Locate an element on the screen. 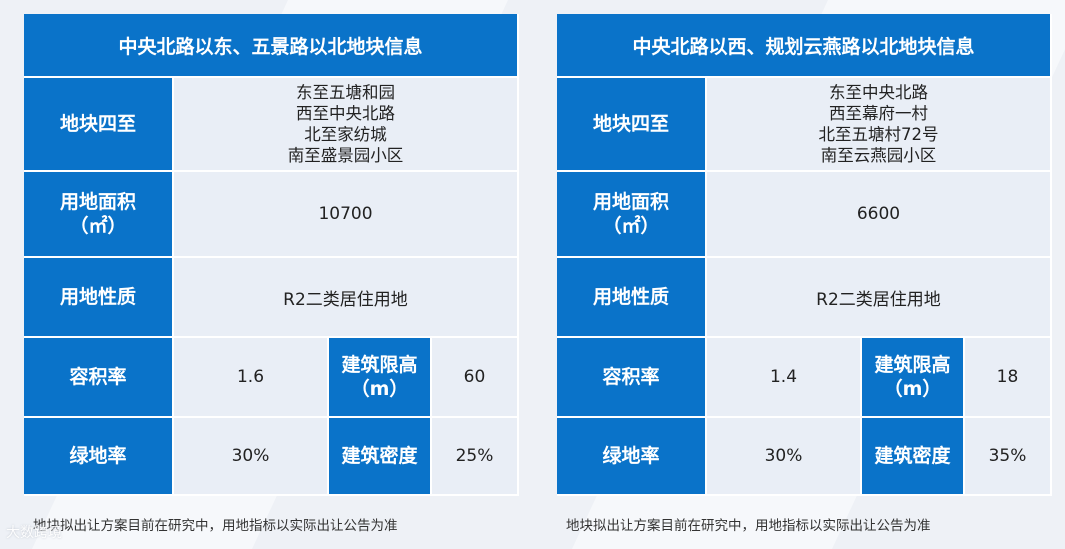 The height and width of the screenshot is (549, 1065). building-density-value: 25% is located at coordinates (475, 457).